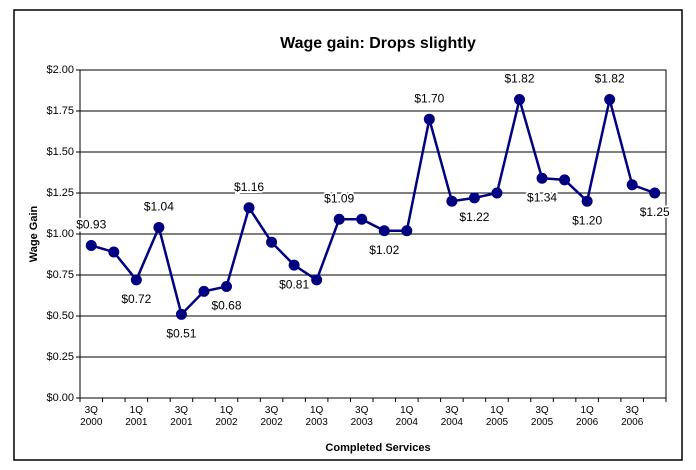 Image resolution: width=696 pixels, height=470 pixels. Describe the element at coordinates (159, 207) in the screenshot. I see `data-label: $1.04` at that location.